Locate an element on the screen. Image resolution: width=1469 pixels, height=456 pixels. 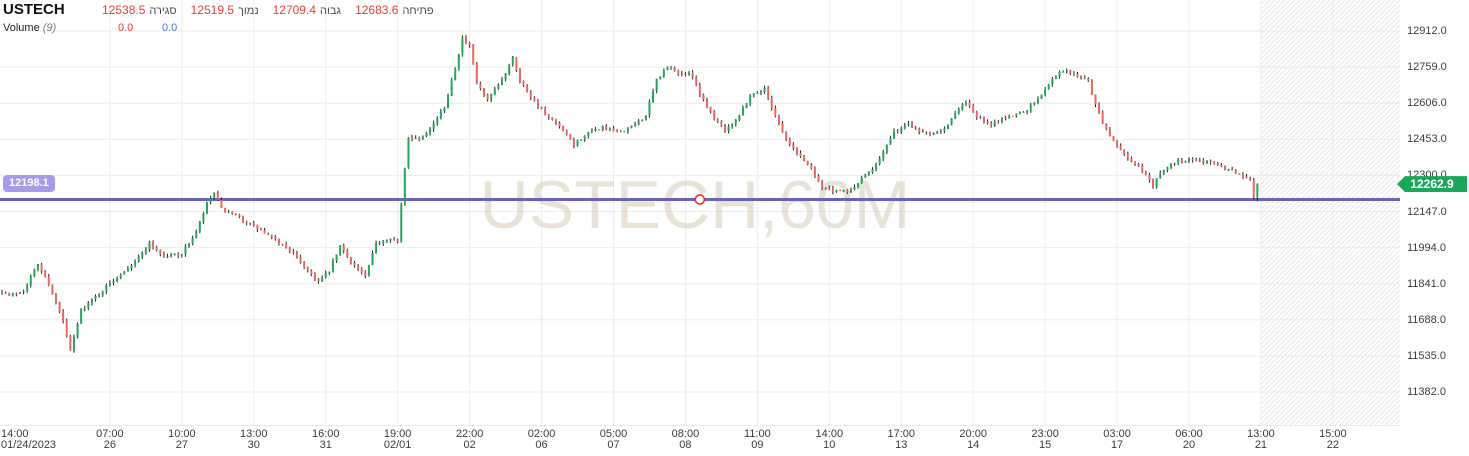
time-tick-label: 07:00 26 is located at coordinates (110, 439).